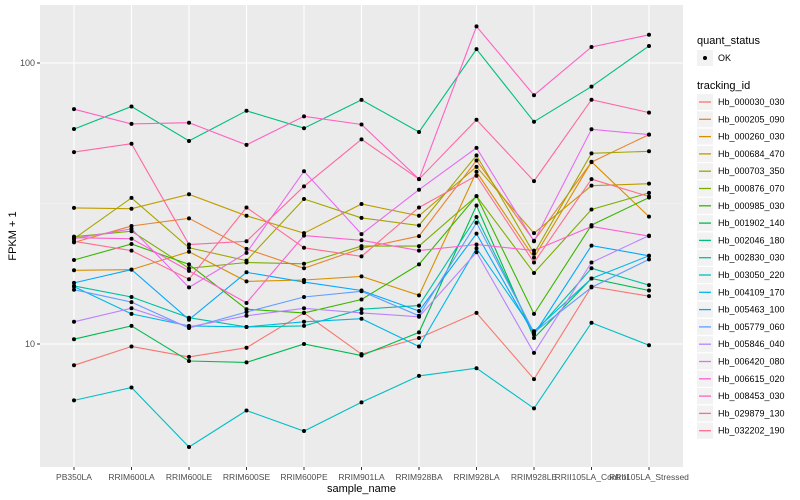  What do you see at coordinates (13, 235) in the screenshot?
I see `y-axis-title: FPKM + 1` at bounding box center [13, 235].